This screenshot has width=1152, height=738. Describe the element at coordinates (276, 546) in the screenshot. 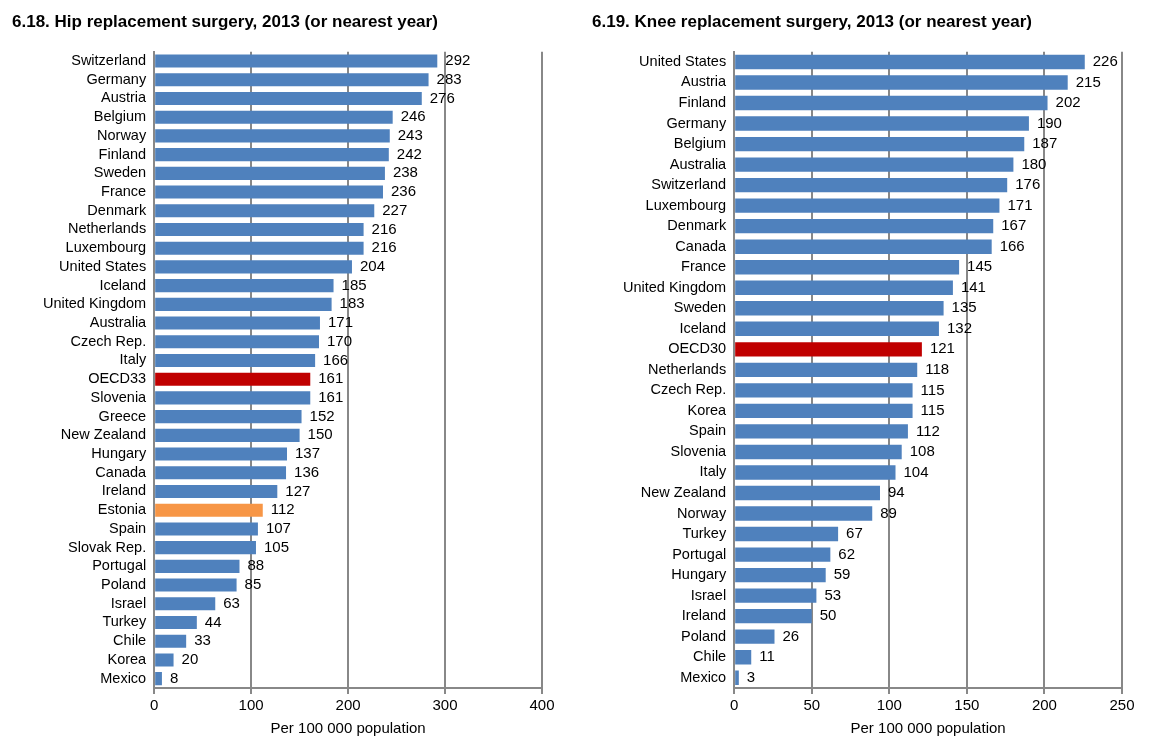

I see `data-label: 105` at that location.